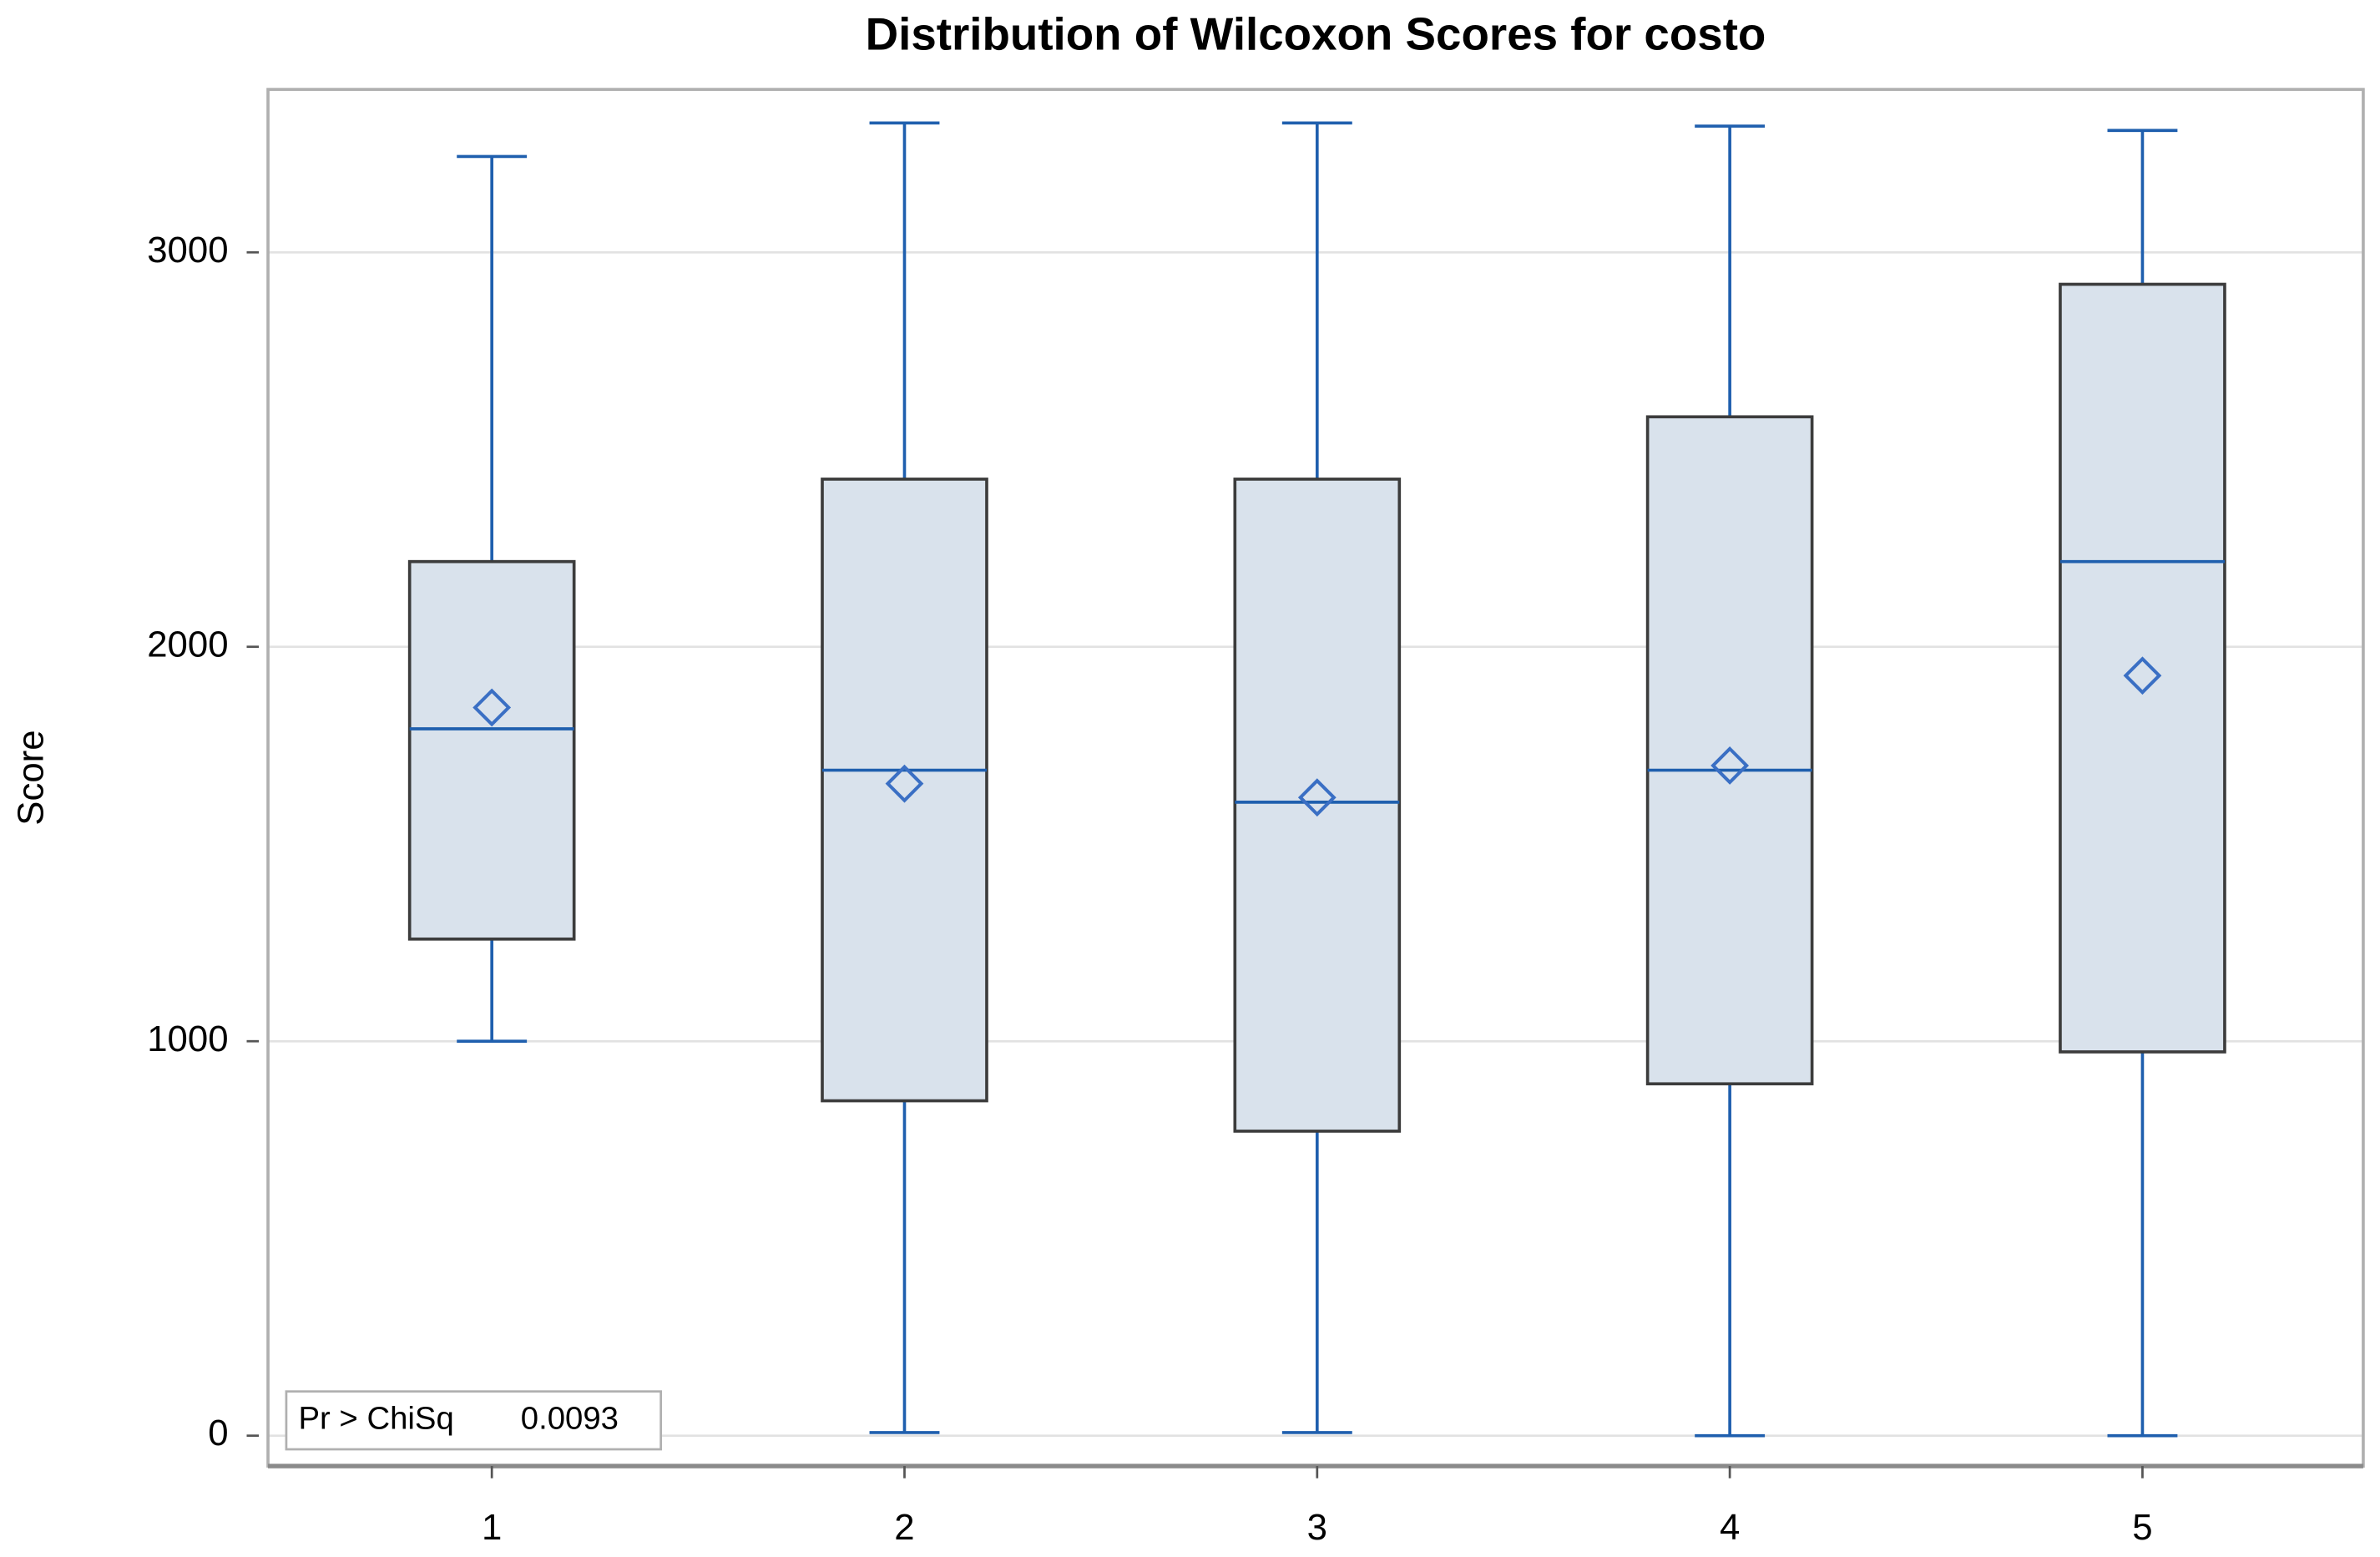  What do you see at coordinates (31, 777) in the screenshot?
I see `y-axis-label: Score` at bounding box center [31, 777].